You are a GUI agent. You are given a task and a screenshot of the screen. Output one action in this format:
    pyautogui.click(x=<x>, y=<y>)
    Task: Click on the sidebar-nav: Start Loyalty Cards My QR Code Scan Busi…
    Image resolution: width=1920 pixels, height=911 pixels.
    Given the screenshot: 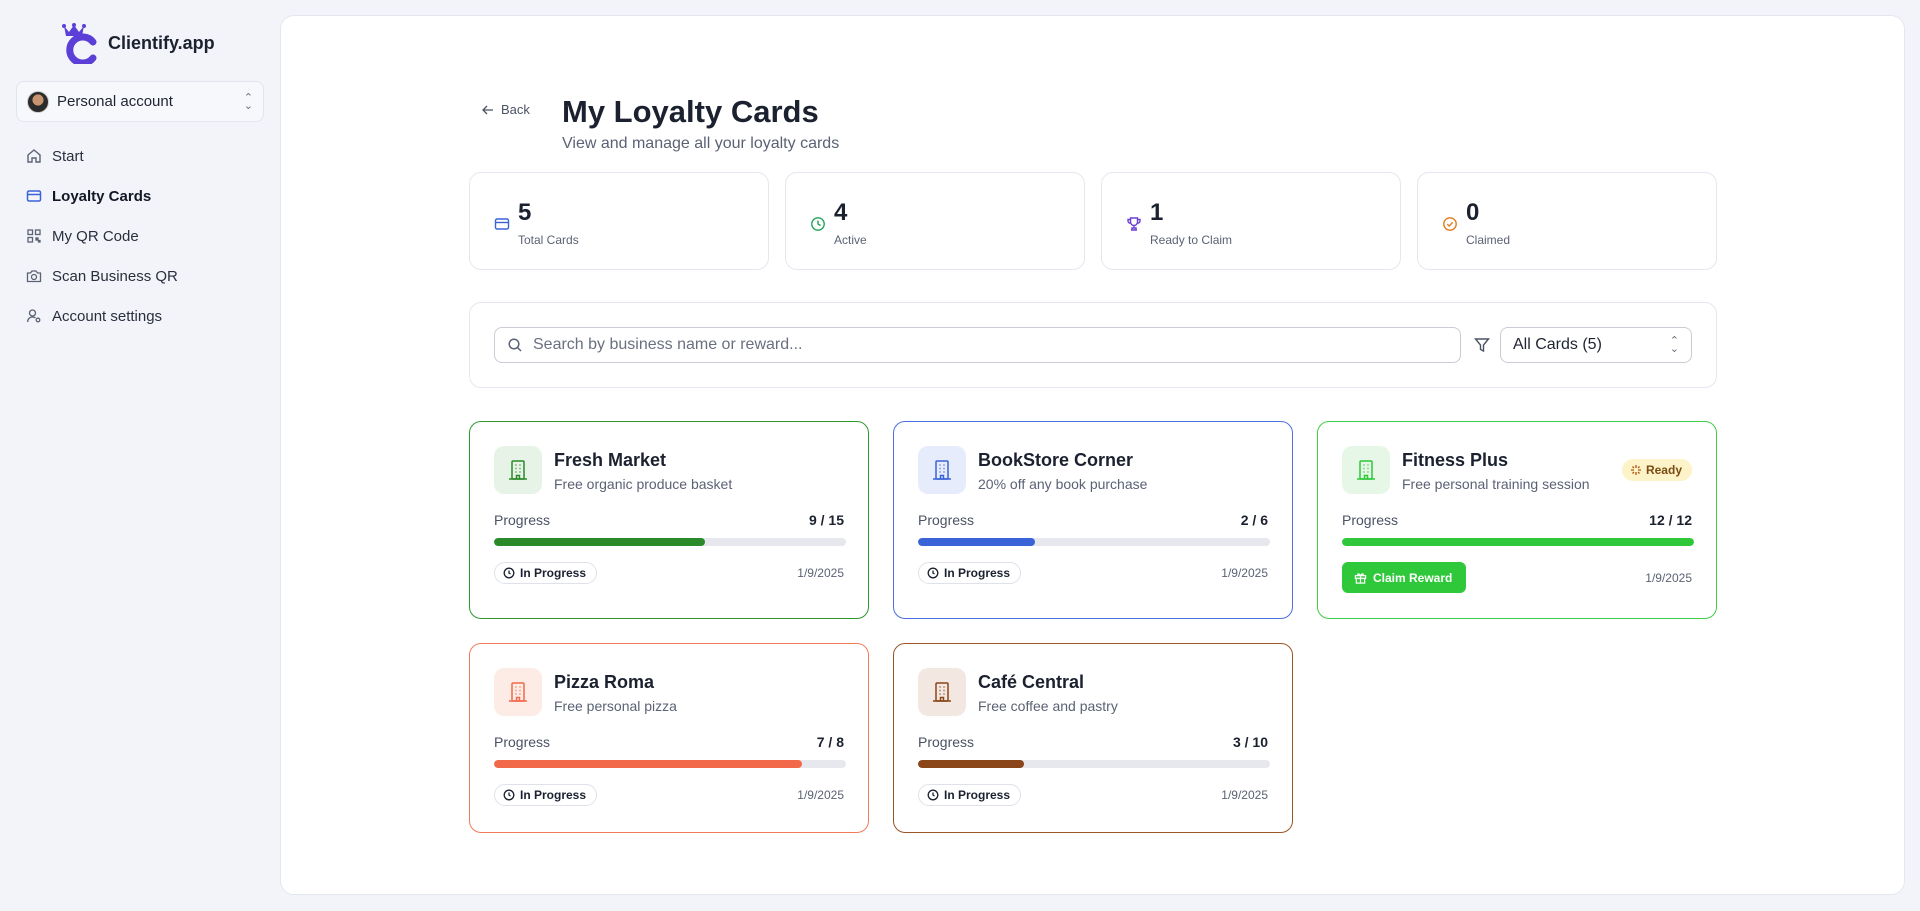 What is the action you would take?
    pyautogui.click(x=140, y=236)
    